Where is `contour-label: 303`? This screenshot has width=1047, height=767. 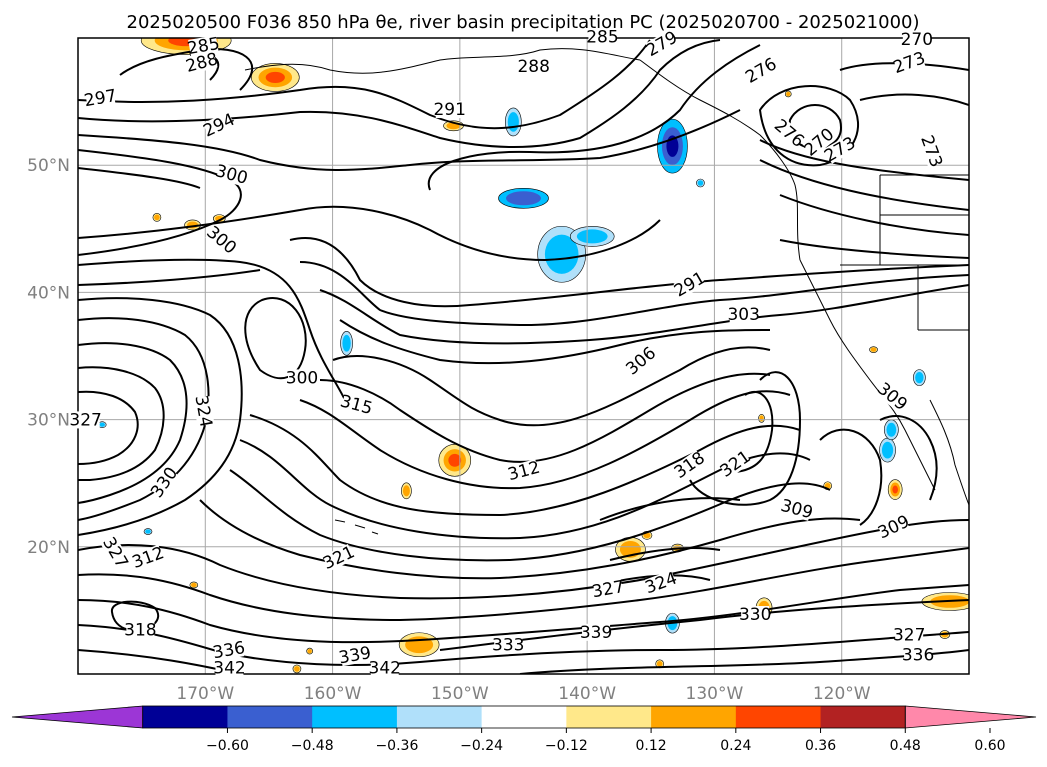 contour-label: 303 is located at coordinates (743, 315).